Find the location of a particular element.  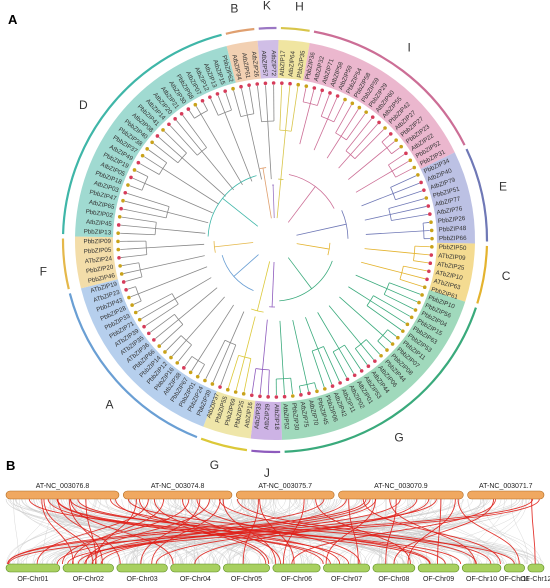

gene-label: PbbZIP66 is located at coordinates (453, 238).